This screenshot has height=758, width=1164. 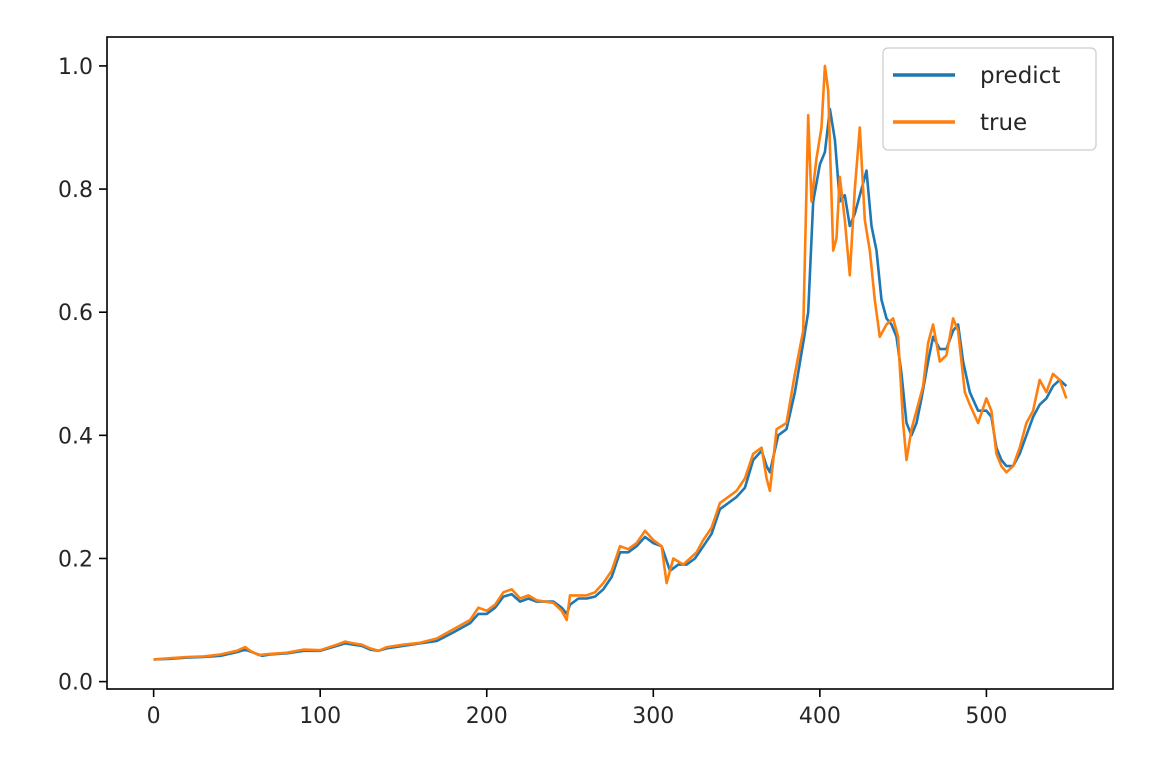 I want to click on y-tick-label: 0.6, so click(x=75, y=313).